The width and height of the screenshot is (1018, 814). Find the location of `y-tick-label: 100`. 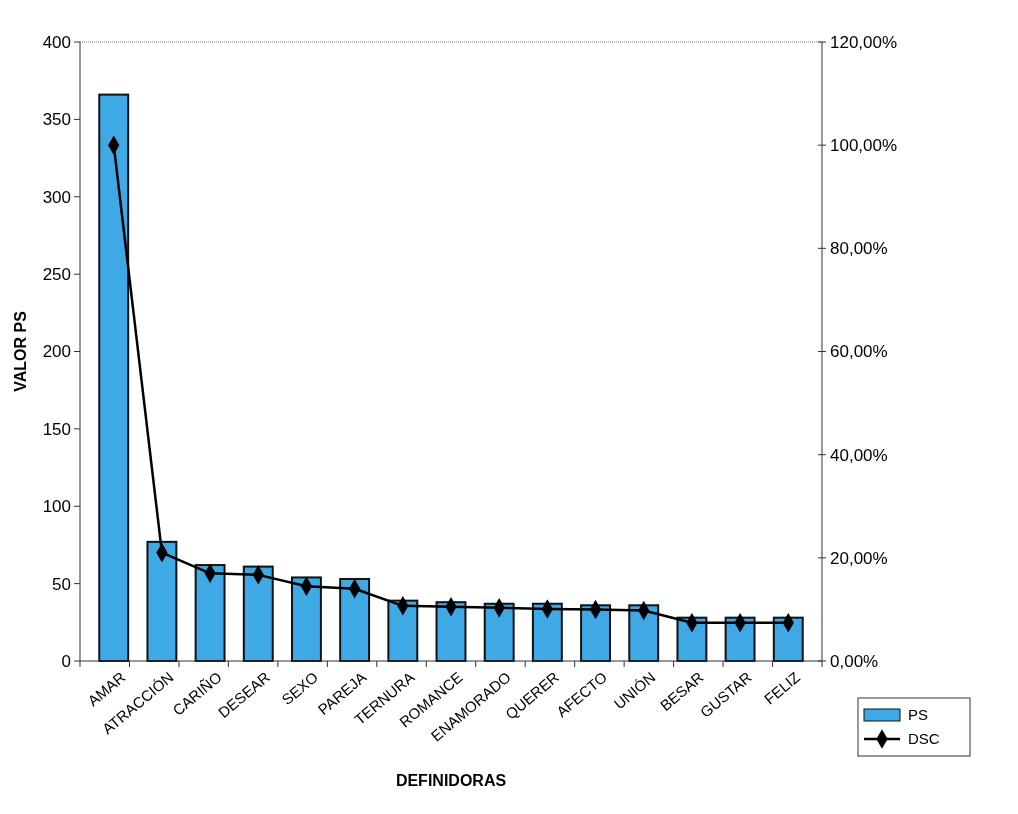

y-tick-label: 100 is located at coordinates (56, 507).